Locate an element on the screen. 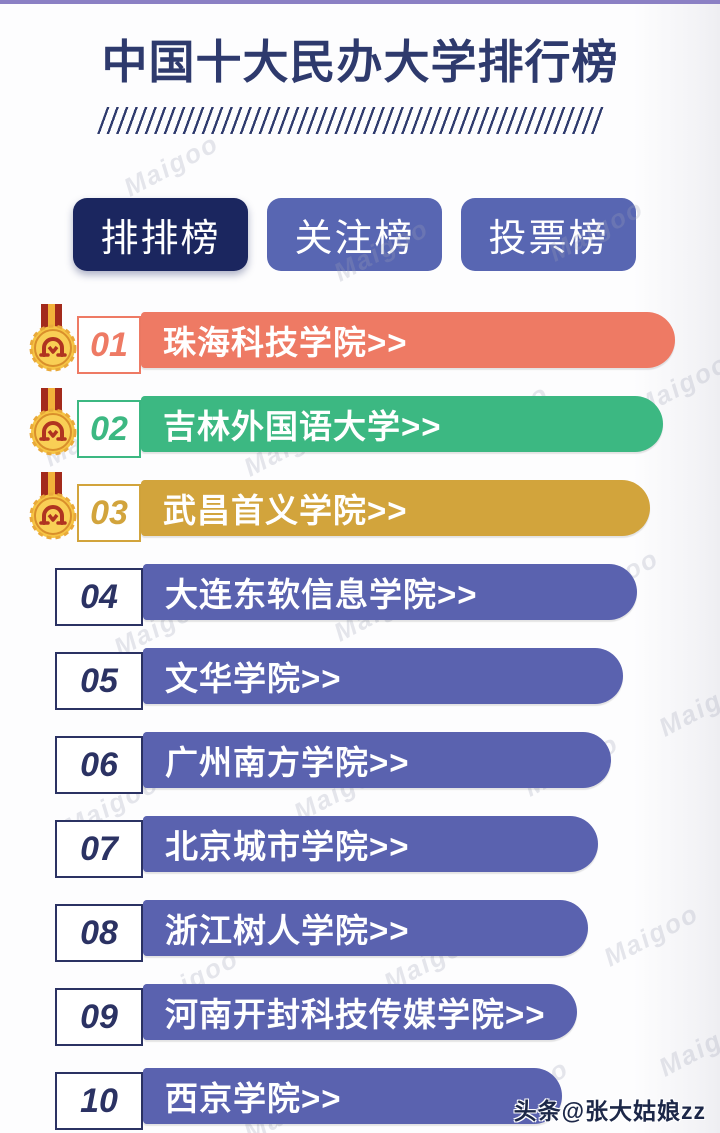  rank-number: 01 is located at coordinates (109, 344).